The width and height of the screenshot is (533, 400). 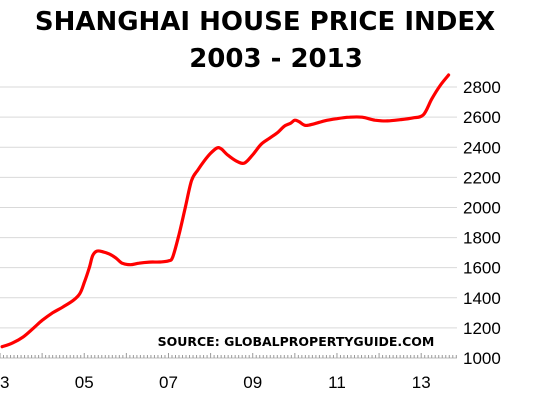 What do you see at coordinates (4, 382) in the screenshot?
I see `x-tick-label-03: 03` at bounding box center [4, 382].